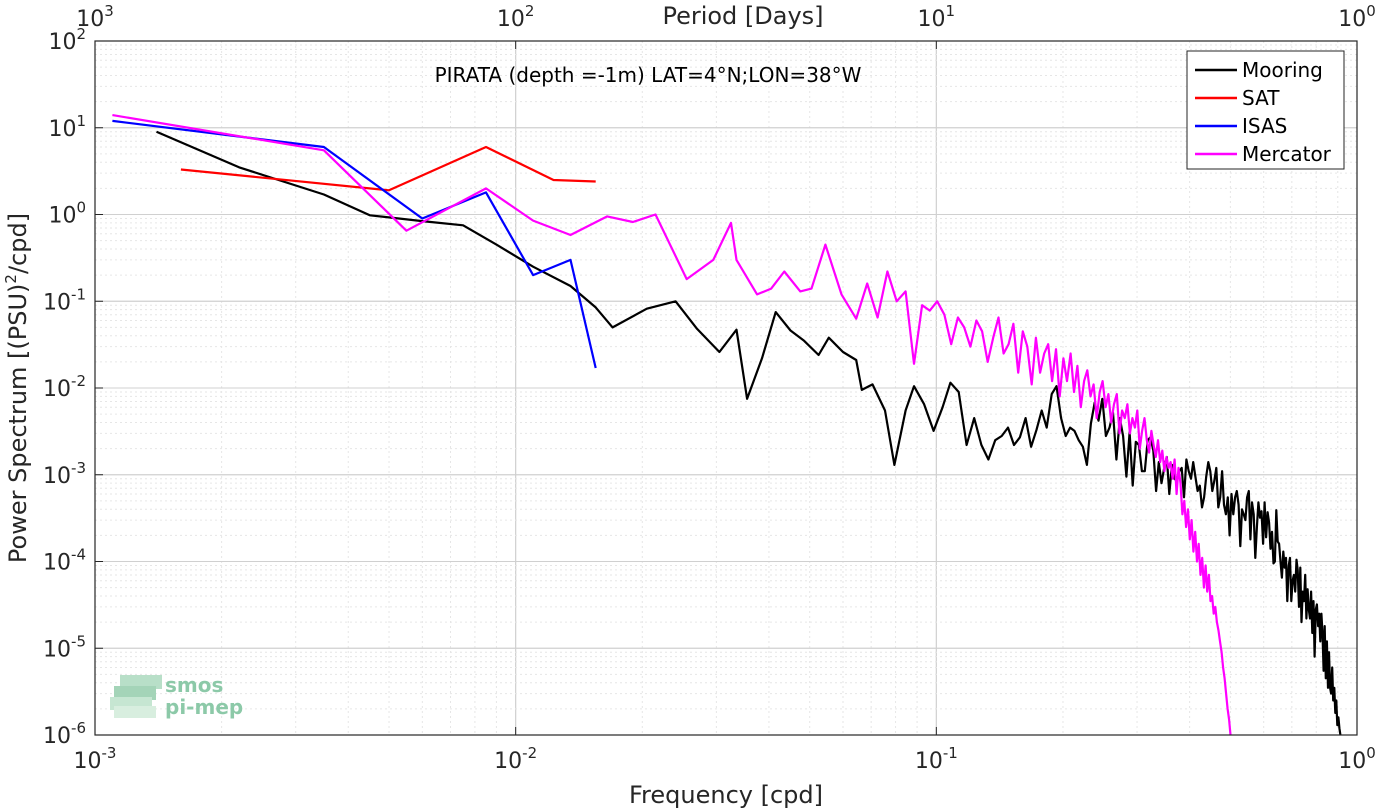  I want to click on smos-pi-mep-logo: smos pi-mep, so click(176, 696).